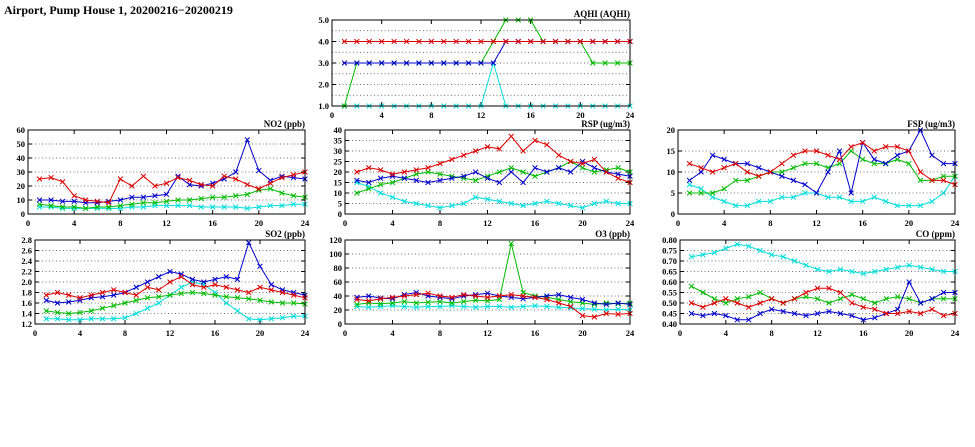 The image size is (975, 447). I want to click on so2-series-green, so click(175, 303).